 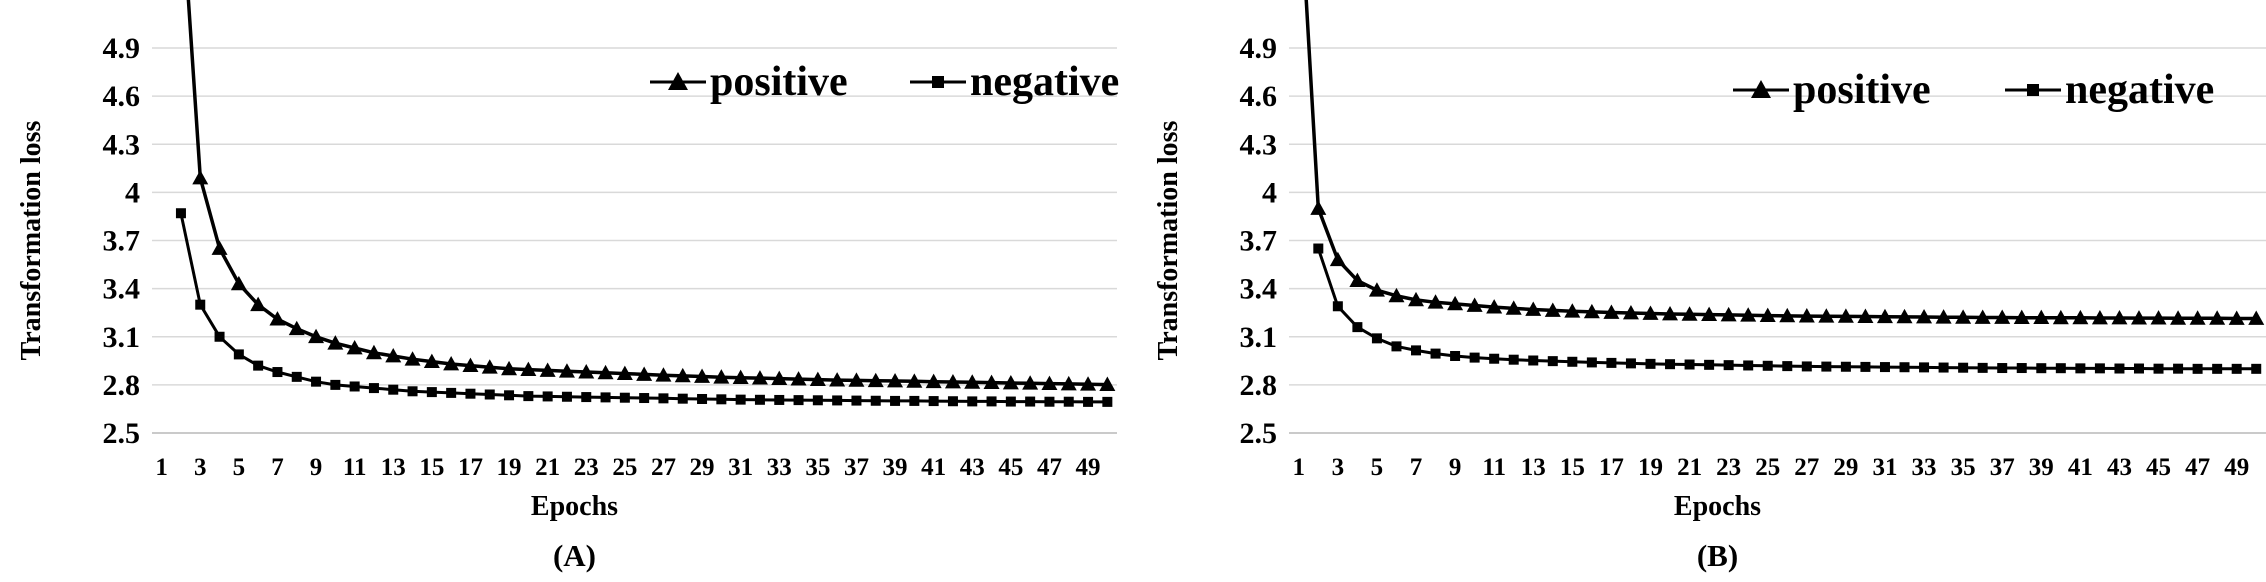 What do you see at coordinates (161, 467) in the screenshot?
I see `x-tick-label: 1` at bounding box center [161, 467].